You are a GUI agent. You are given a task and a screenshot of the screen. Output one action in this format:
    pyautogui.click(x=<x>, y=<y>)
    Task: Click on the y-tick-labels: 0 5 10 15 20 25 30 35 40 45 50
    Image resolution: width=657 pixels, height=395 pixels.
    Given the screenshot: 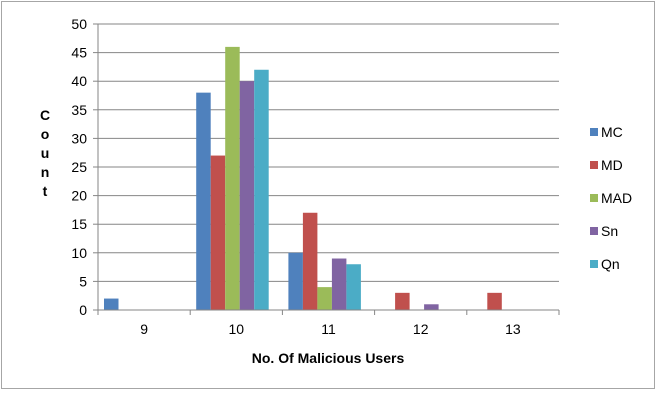 What is the action you would take?
    pyautogui.click(x=79, y=167)
    